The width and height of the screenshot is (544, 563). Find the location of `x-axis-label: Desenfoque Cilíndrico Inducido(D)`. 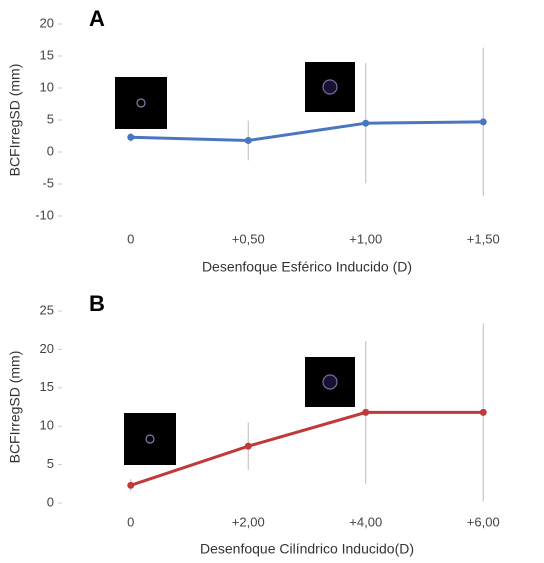

x-axis-label: Desenfoque Cilíndrico Inducido(D) is located at coordinates (307, 549).